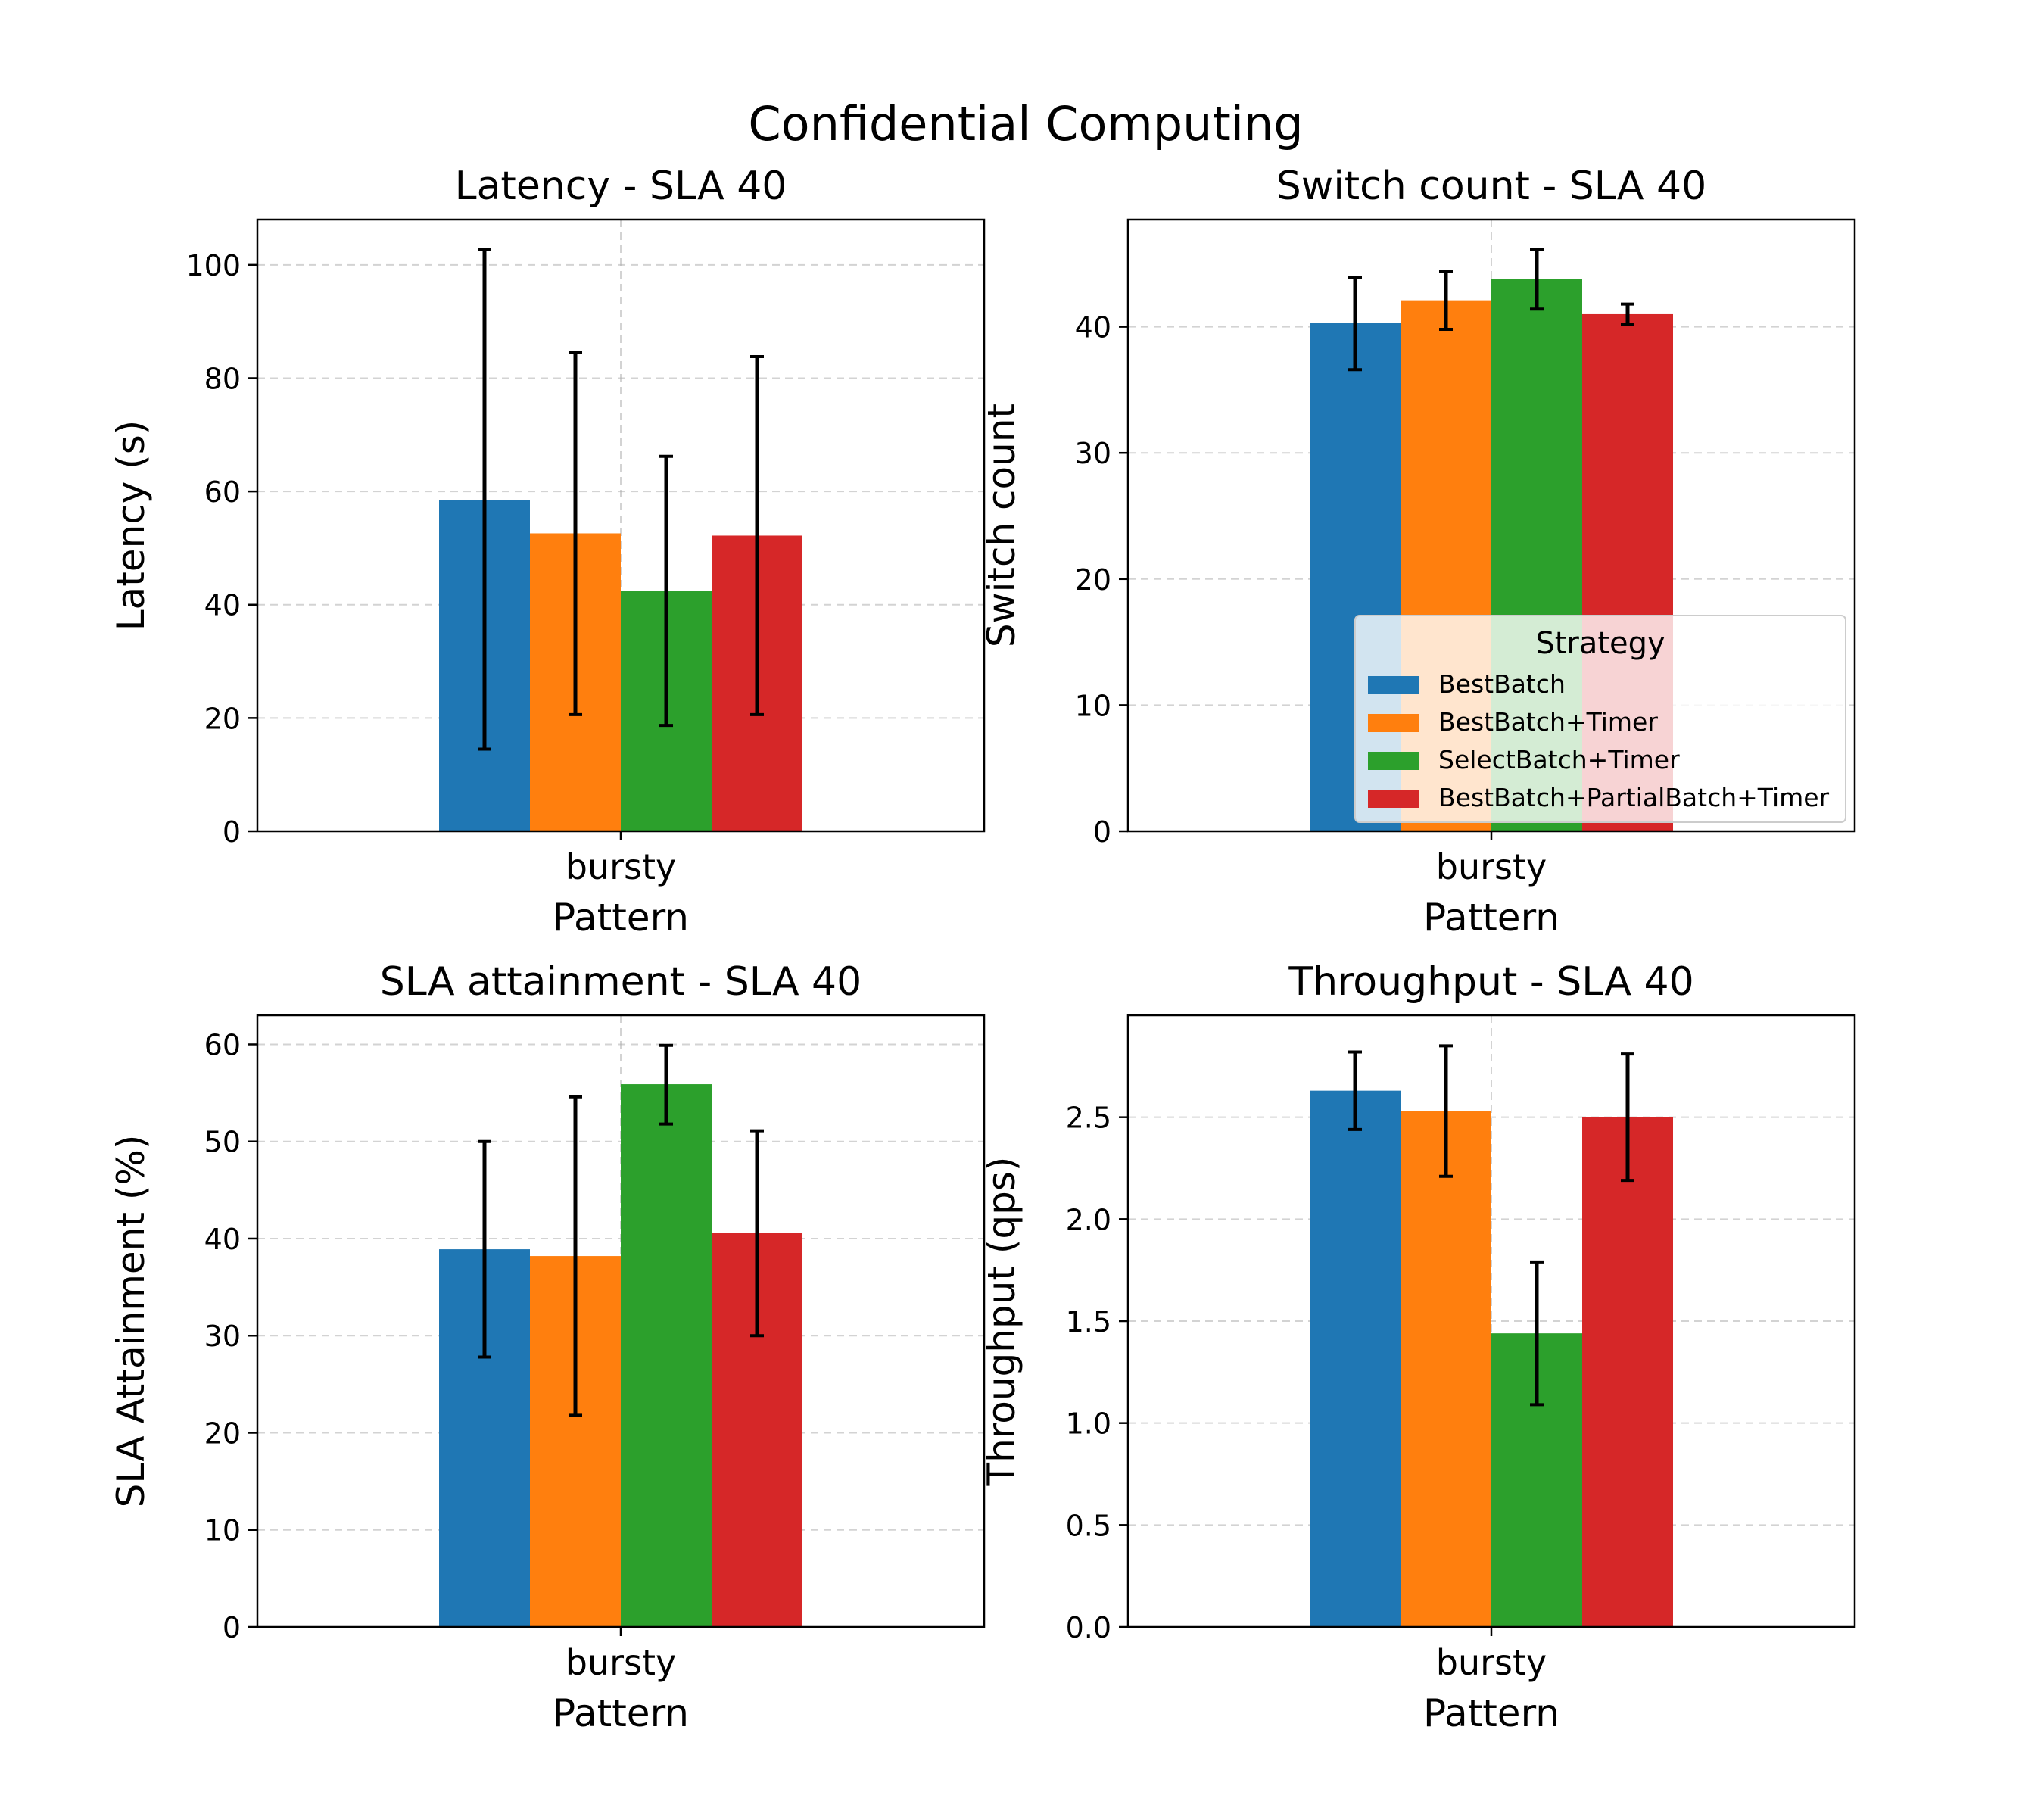  What do you see at coordinates (1491, 186) in the screenshot?
I see `panel-title: Switch count - SLA 40` at bounding box center [1491, 186].